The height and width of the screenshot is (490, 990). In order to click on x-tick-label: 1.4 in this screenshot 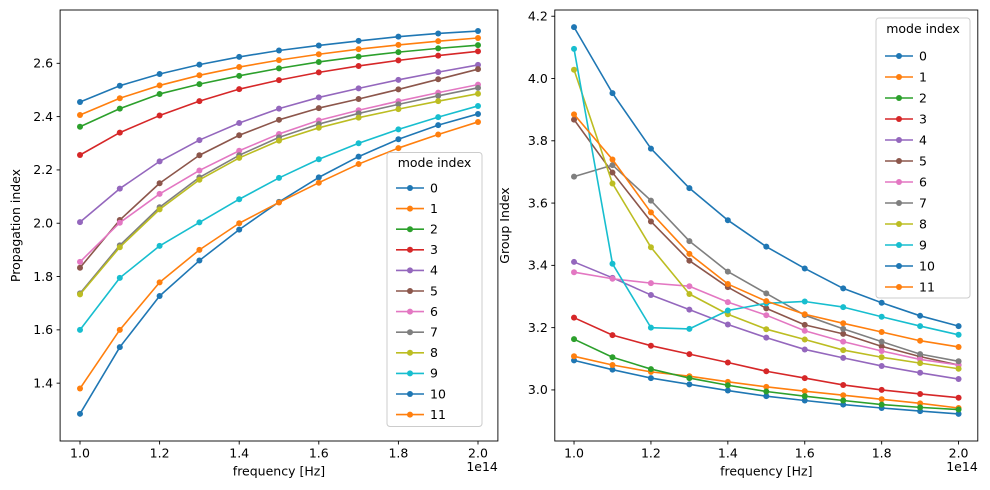, I will do `click(728, 453)`.